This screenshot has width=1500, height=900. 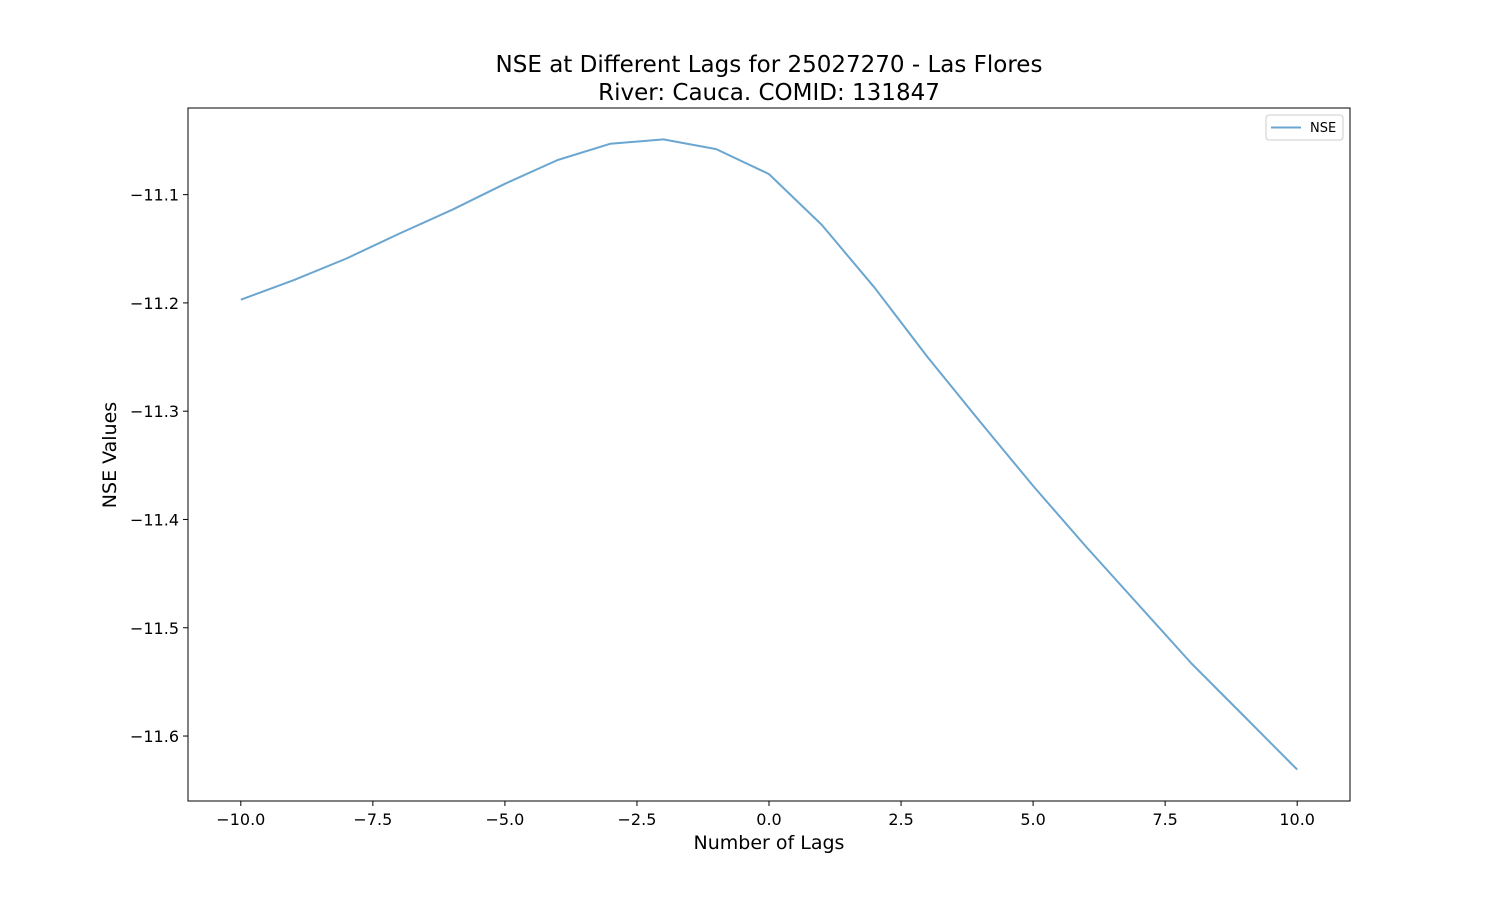 What do you see at coordinates (110, 455) in the screenshot?
I see `y-axis-label: NSE Values` at bounding box center [110, 455].